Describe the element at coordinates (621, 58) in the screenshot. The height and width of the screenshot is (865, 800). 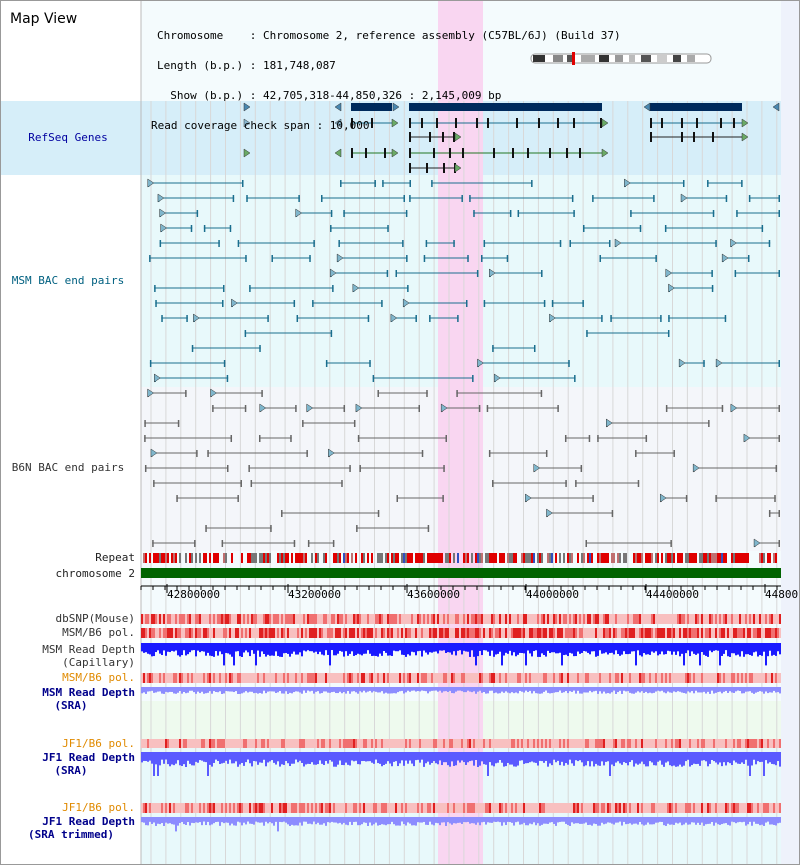
I see `chromosome-ideogram` at that location.